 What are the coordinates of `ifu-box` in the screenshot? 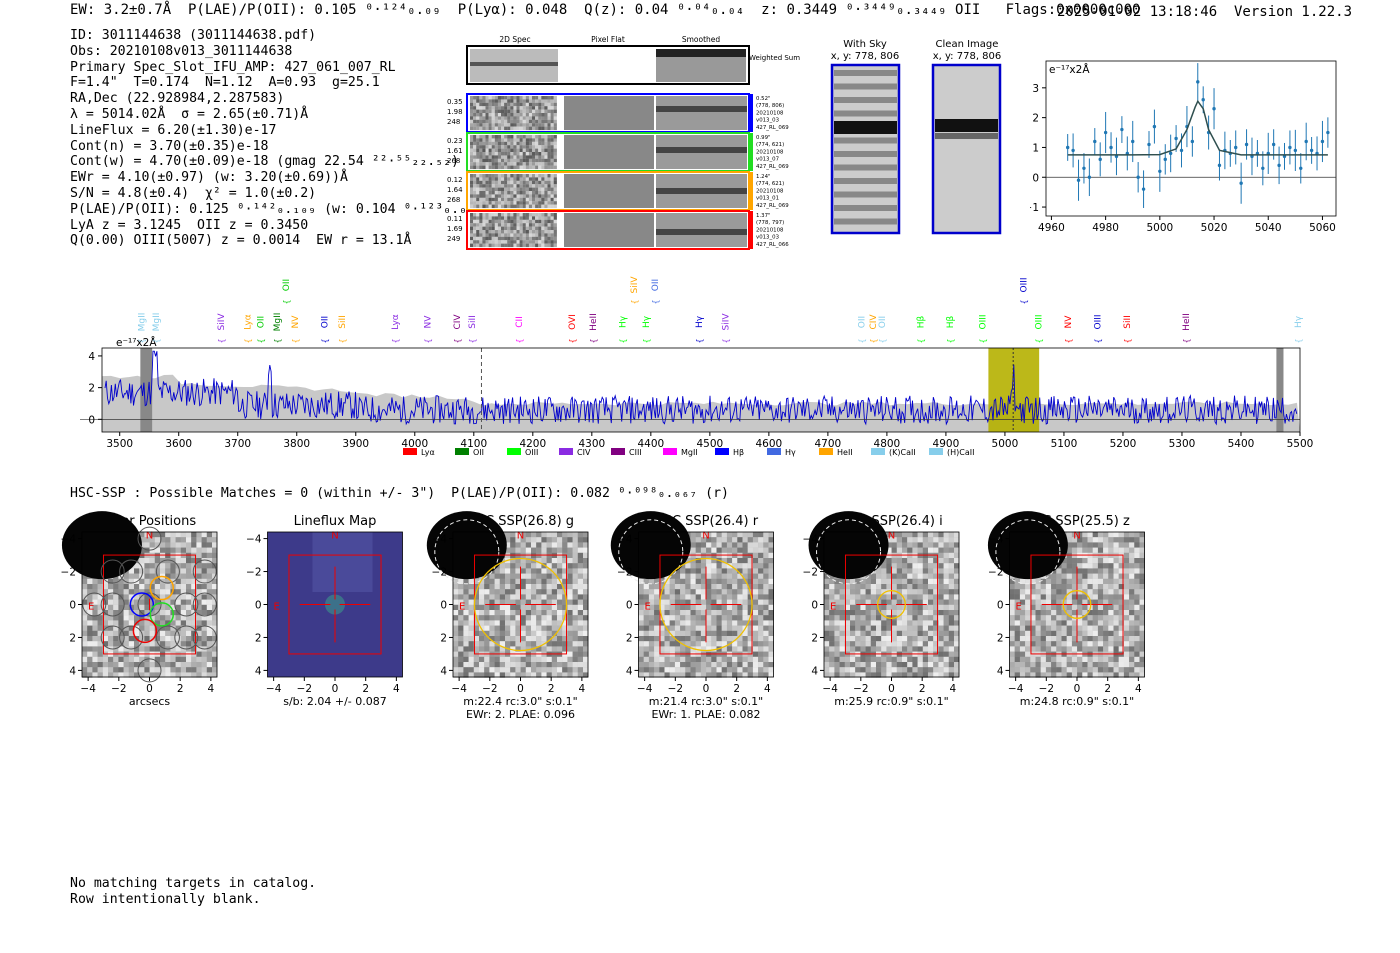 It's located at (149, 604).